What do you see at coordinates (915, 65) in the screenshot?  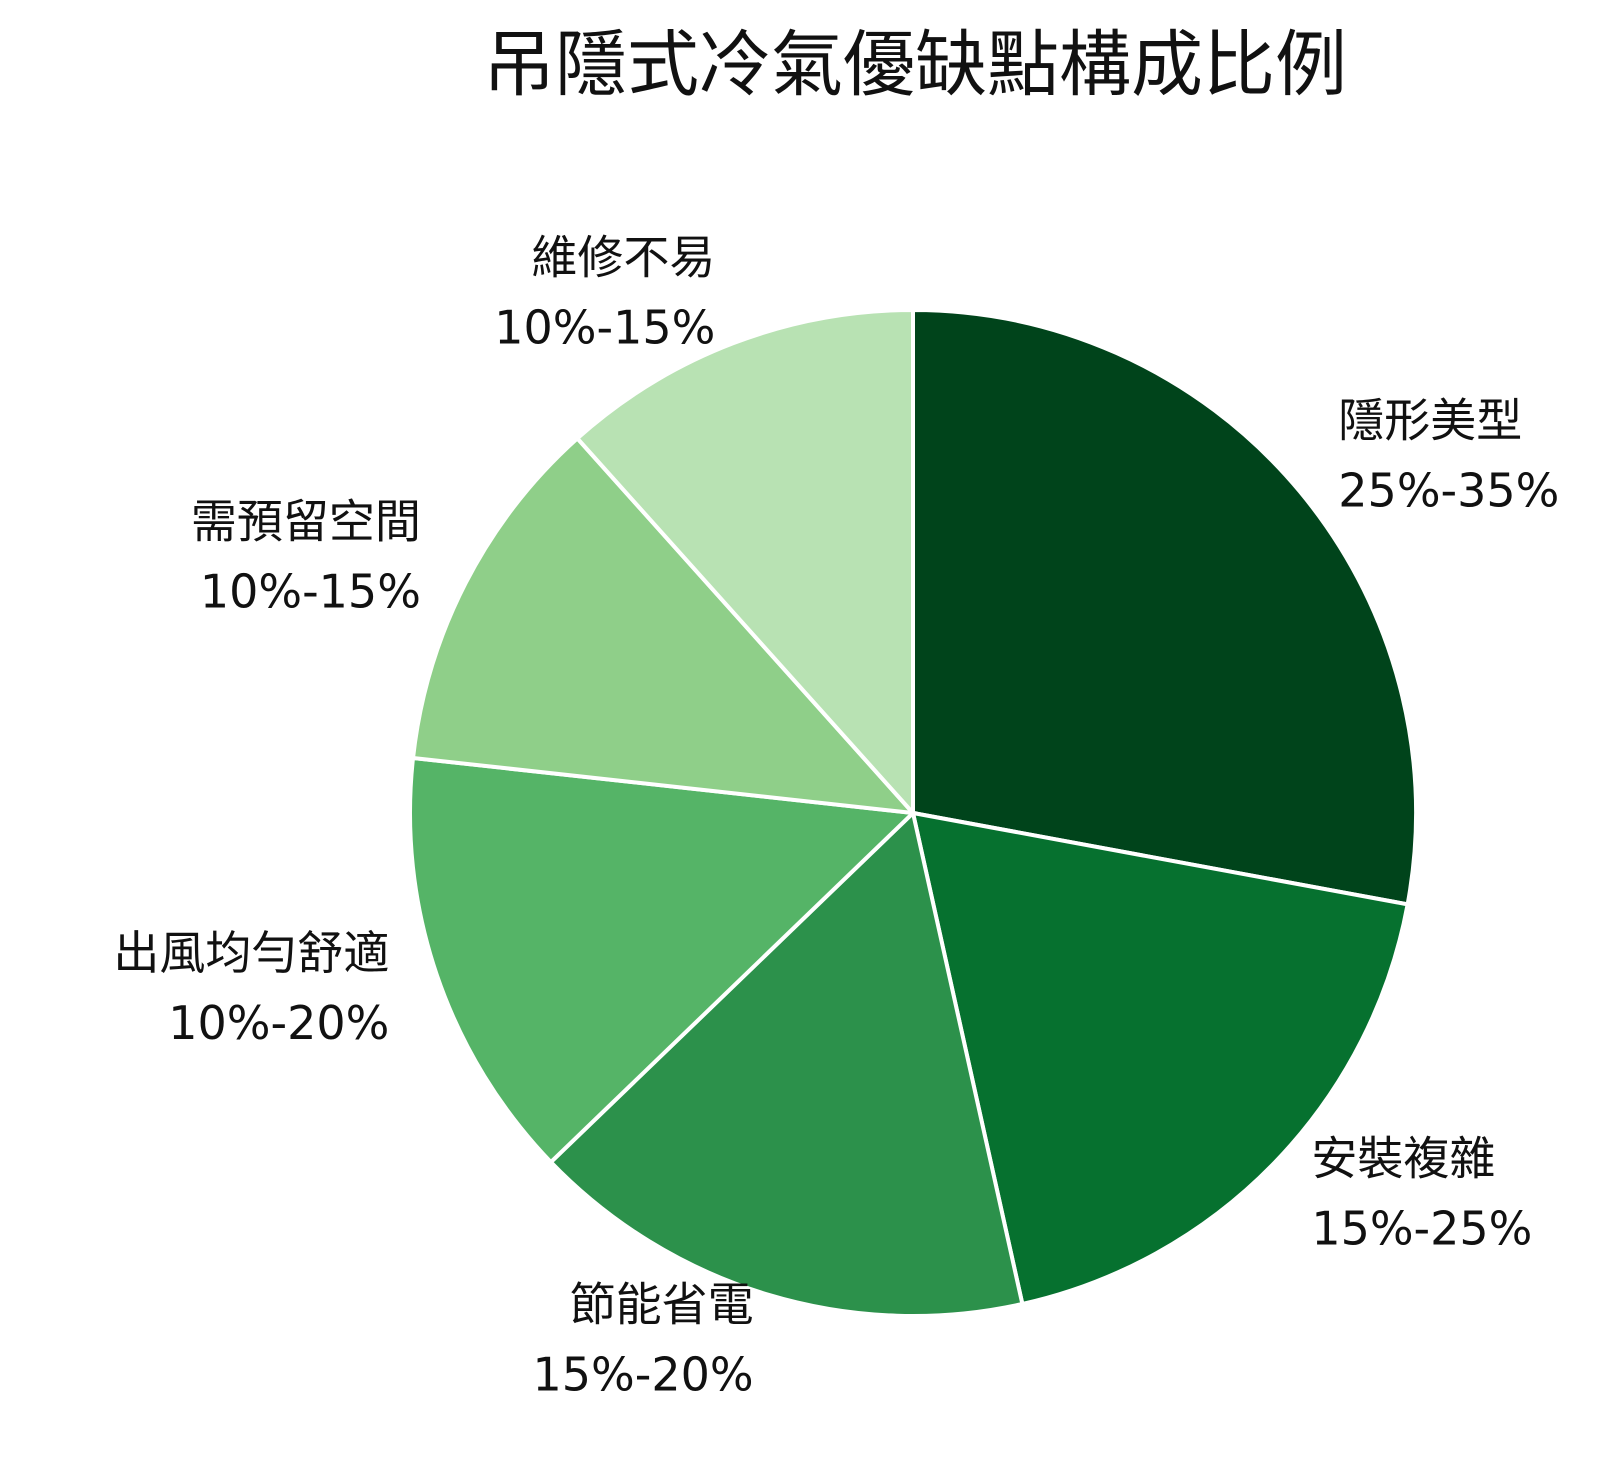 I see `chart-title: 吊隱式冷氣優缺點構成比例` at bounding box center [915, 65].